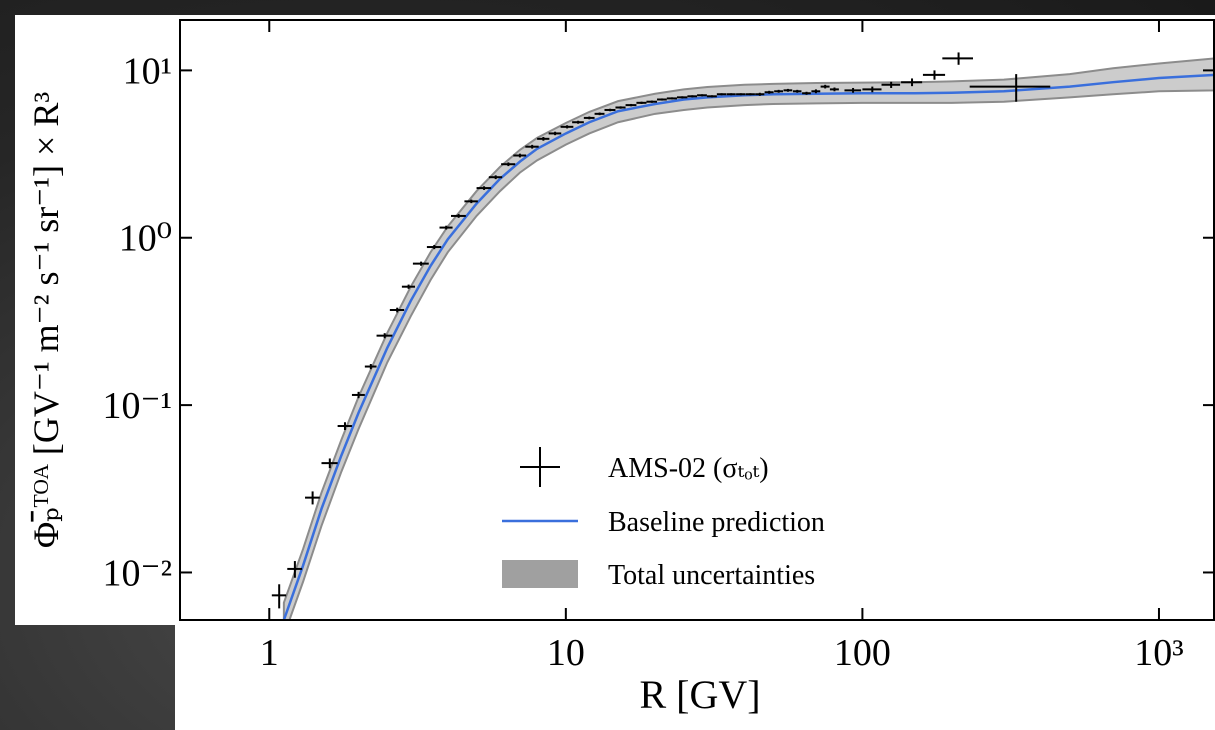 The height and width of the screenshot is (730, 1215). Describe the element at coordinates (269, 653) in the screenshot. I see `x-tick-label: 1` at that location.